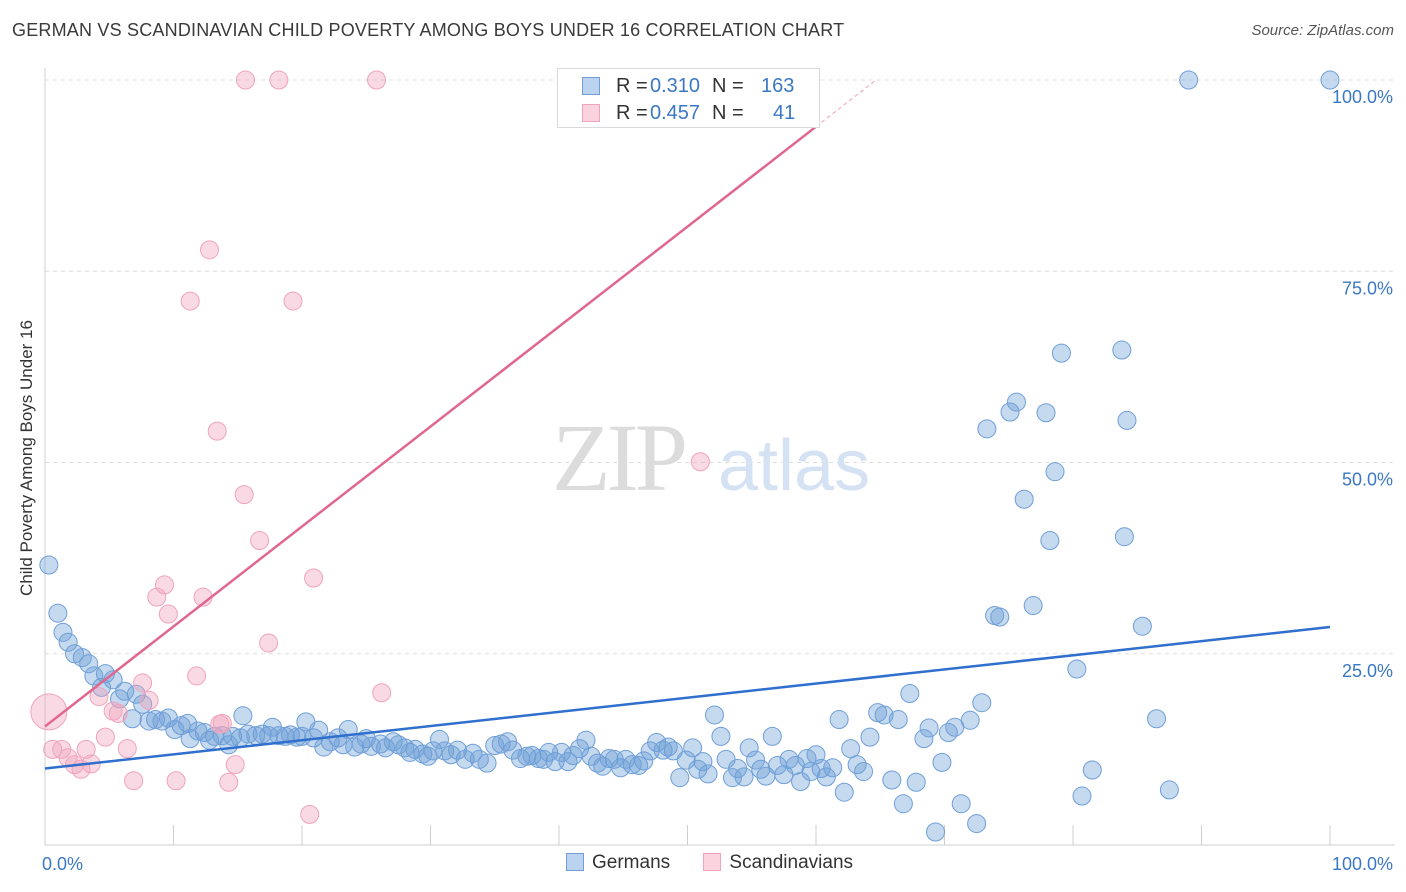 The width and height of the screenshot is (1406, 892). What do you see at coordinates (778, 863) in the screenshot?
I see `legend-item-scandinavians: Scandinavians` at bounding box center [778, 863].